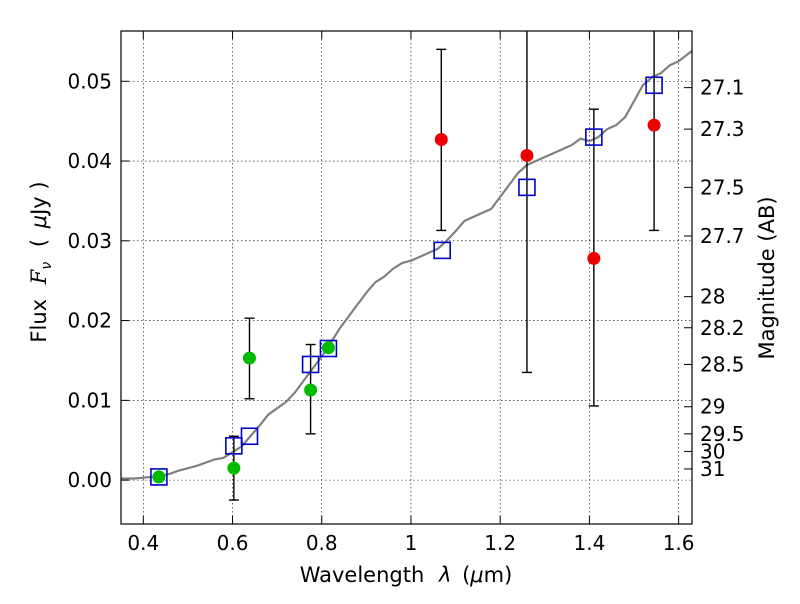 The image size is (800, 604). What do you see at coordinates (89, 480) in the screenshot?
I see `y-tick-label: 0.00` at bounding box center [89, 480].